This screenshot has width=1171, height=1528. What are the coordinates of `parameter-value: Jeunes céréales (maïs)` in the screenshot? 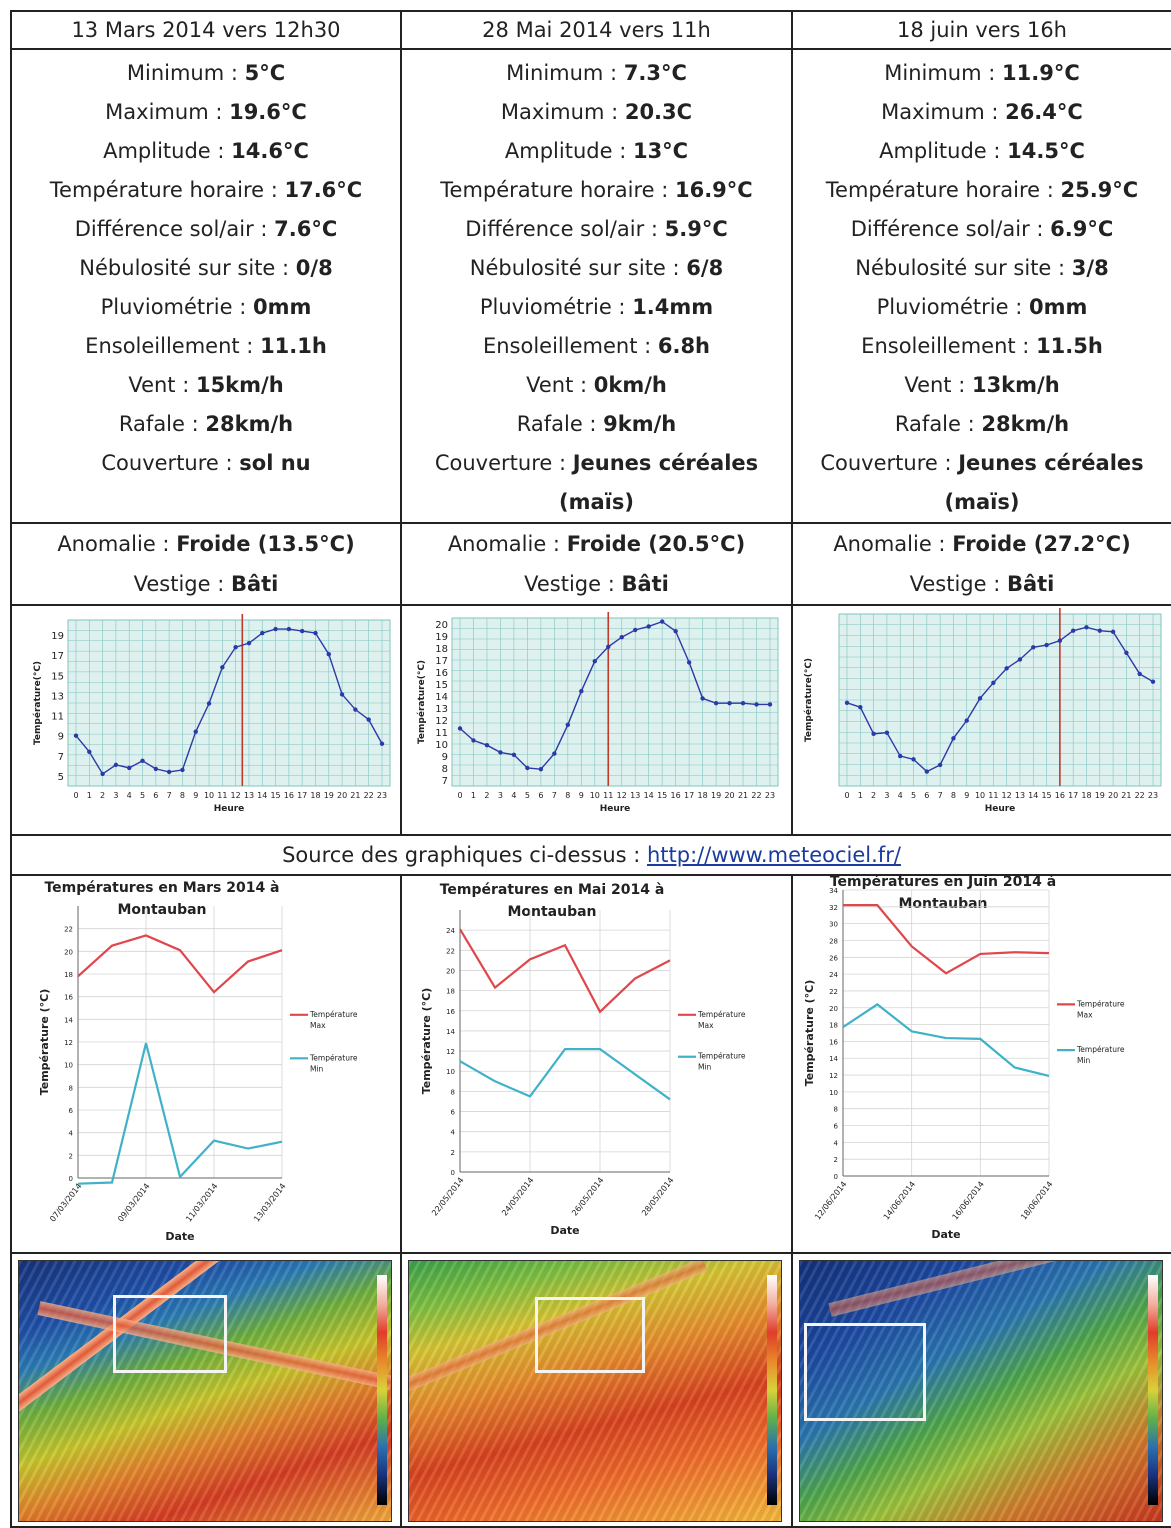 It's located at (659, 482).